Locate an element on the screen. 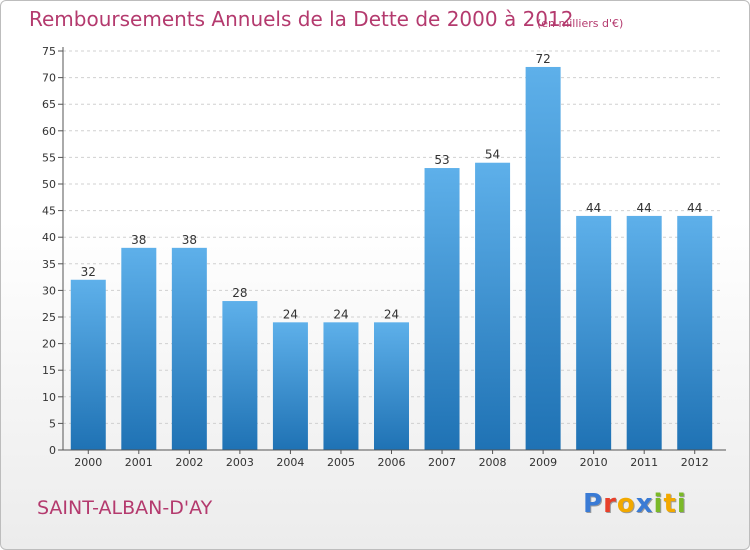  y-tick-label: 20 is located at coordinates (49, 344).